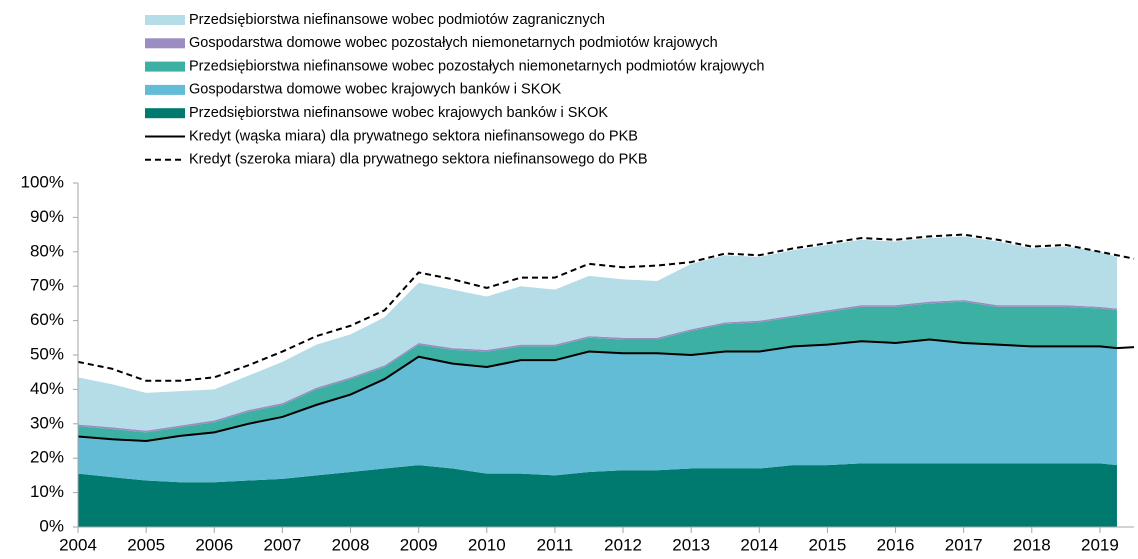 Image resolution: width=1138 pixels, height=559 pixels. Describe the element at coordinates (78, 544) in the screenshot. I see `x-tick-label: 2004` at that location.